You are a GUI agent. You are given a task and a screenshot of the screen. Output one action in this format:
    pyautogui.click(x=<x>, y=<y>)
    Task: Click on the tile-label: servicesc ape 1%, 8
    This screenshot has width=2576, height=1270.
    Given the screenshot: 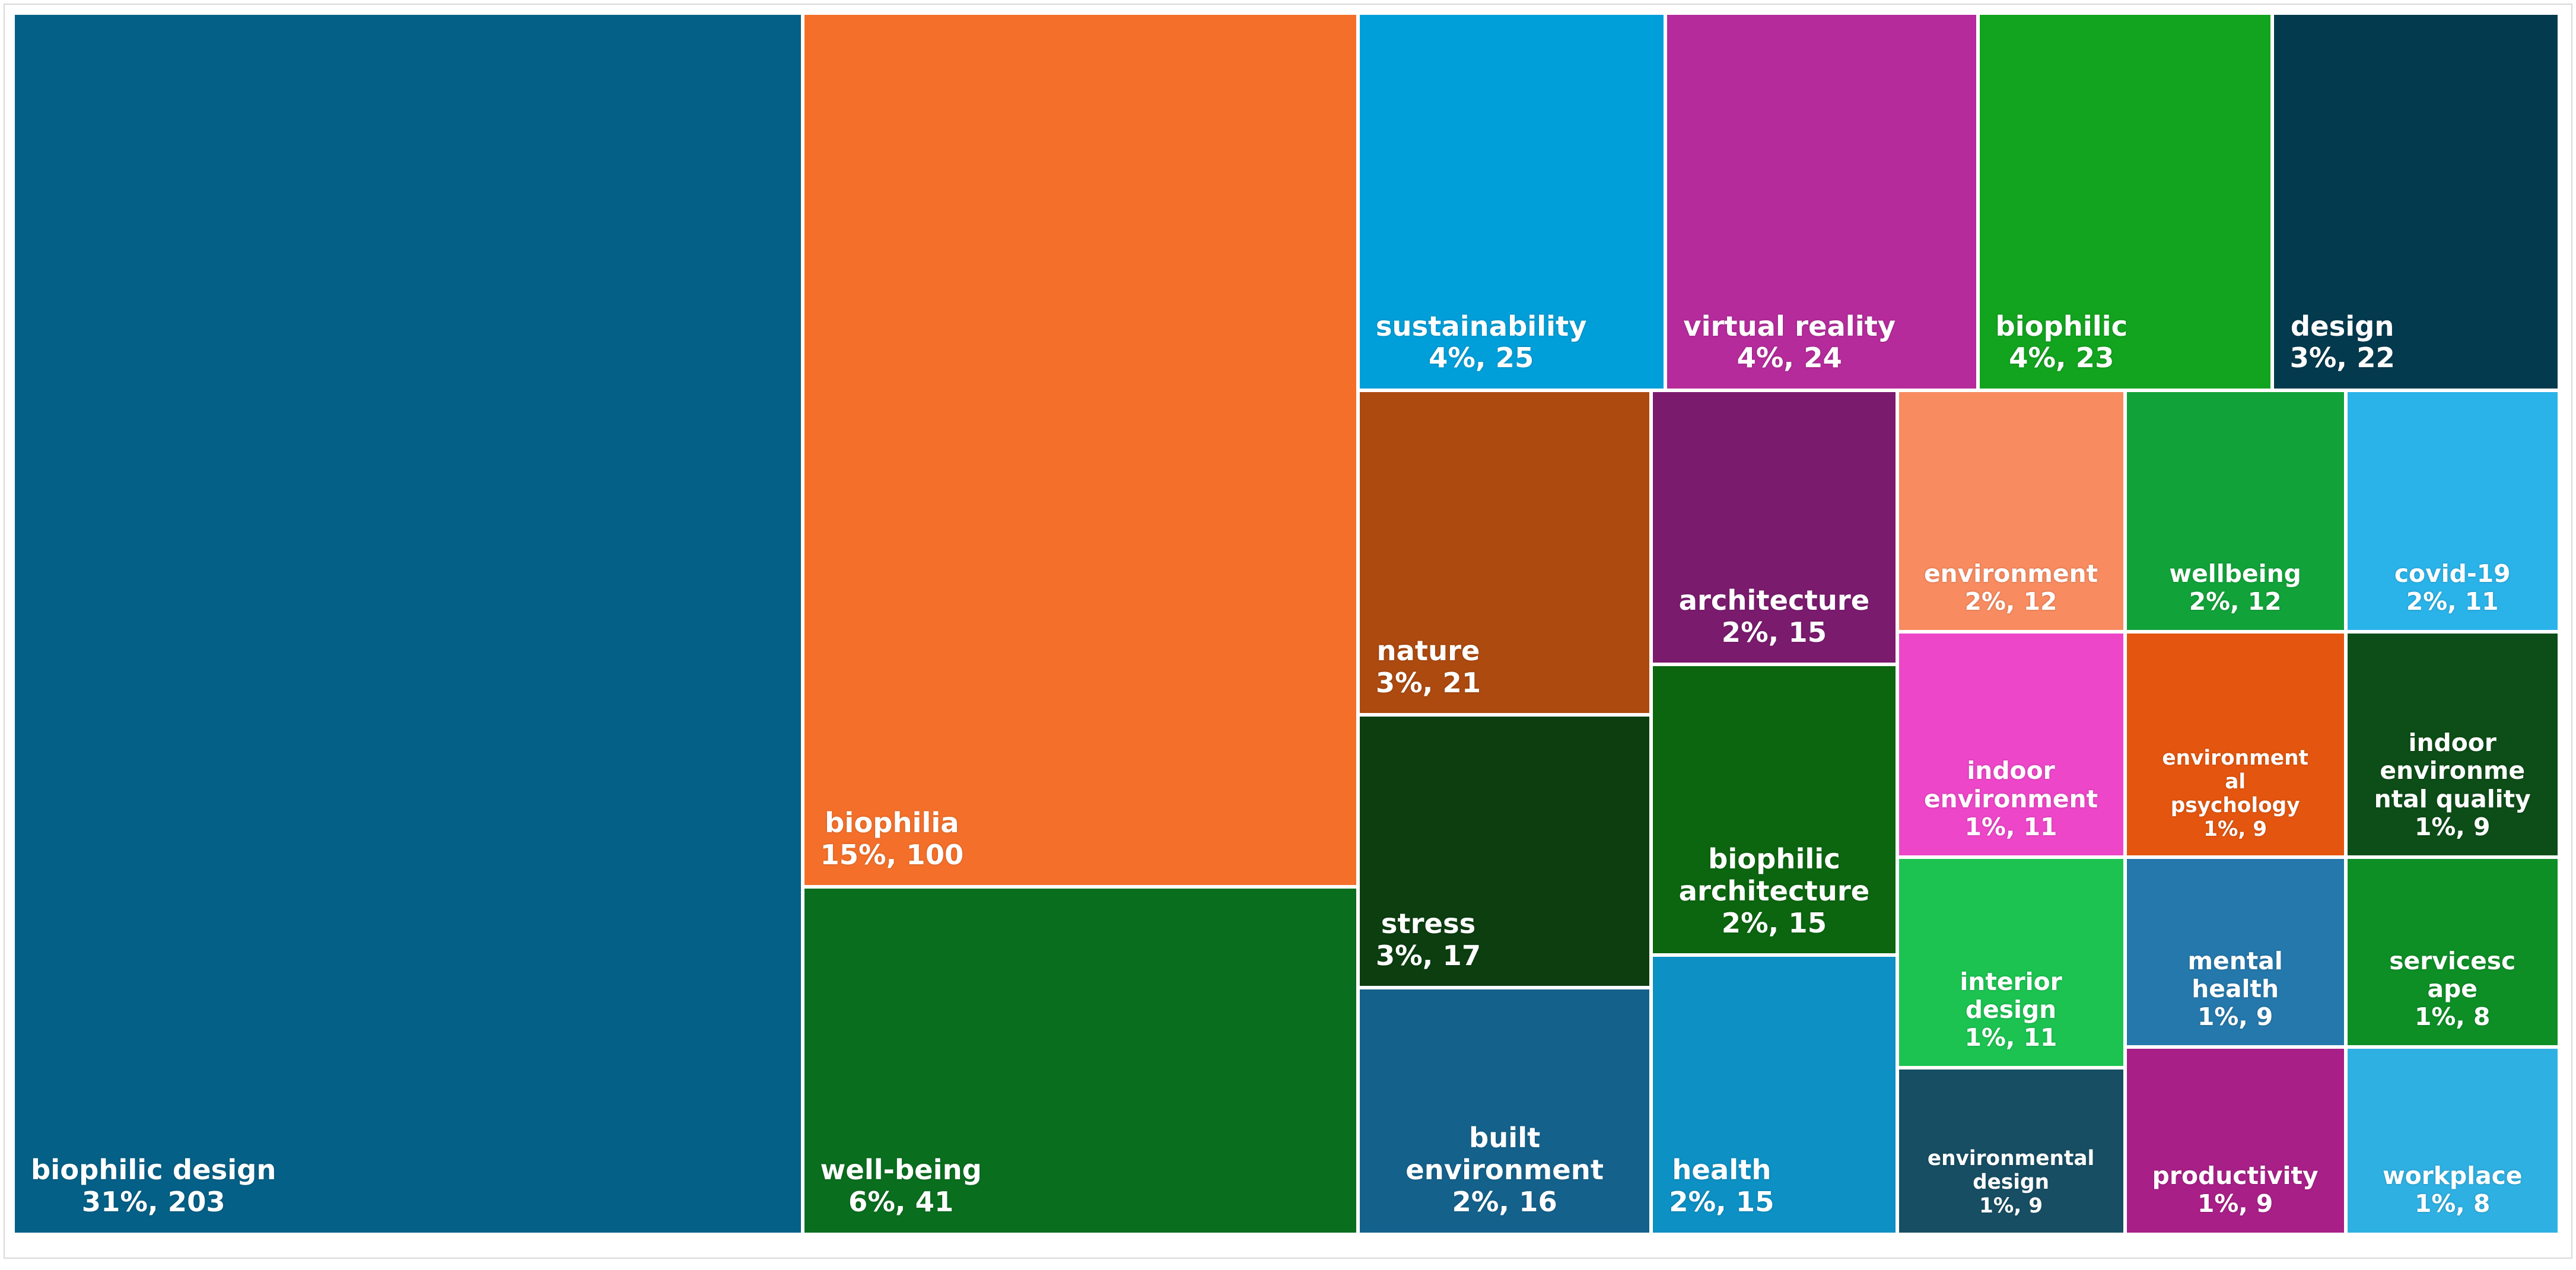 What is the action you would take?
    pyautogui.click(x=2452, y=989)
    